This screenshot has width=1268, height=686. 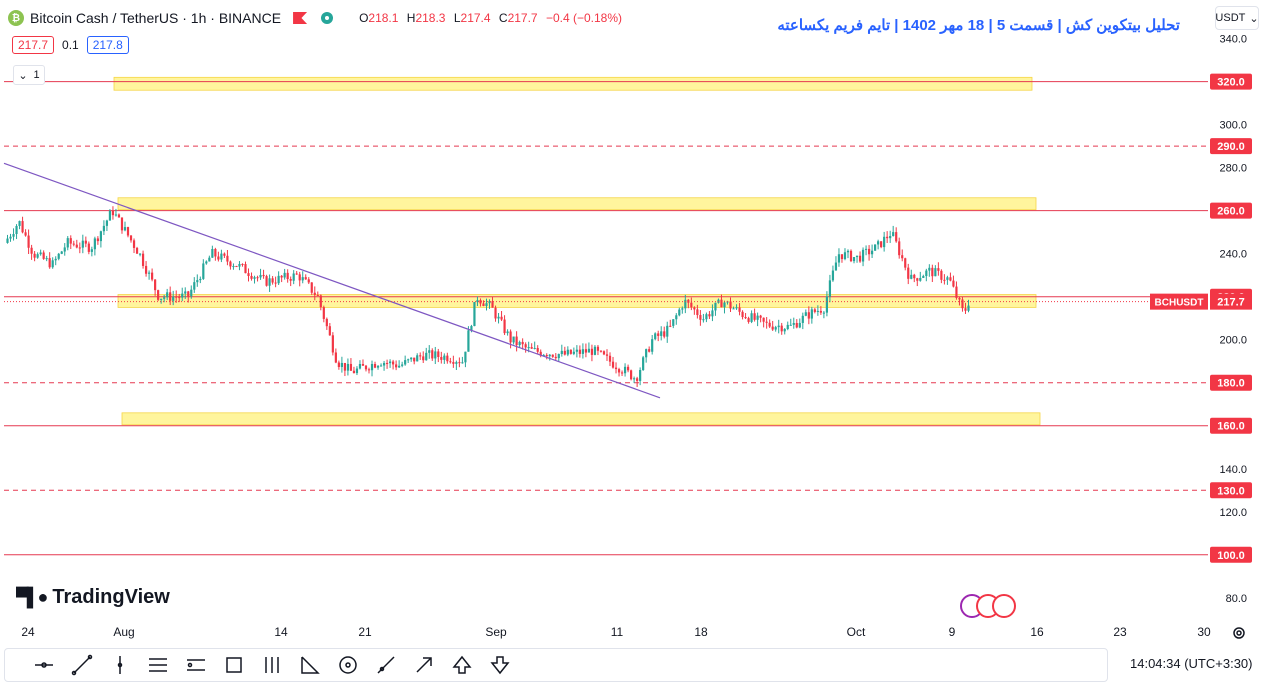 What do you see at coordinates (158, 665) in the screenshot?
I see `fib-retracement-icon` at bounding box center [158, 665].